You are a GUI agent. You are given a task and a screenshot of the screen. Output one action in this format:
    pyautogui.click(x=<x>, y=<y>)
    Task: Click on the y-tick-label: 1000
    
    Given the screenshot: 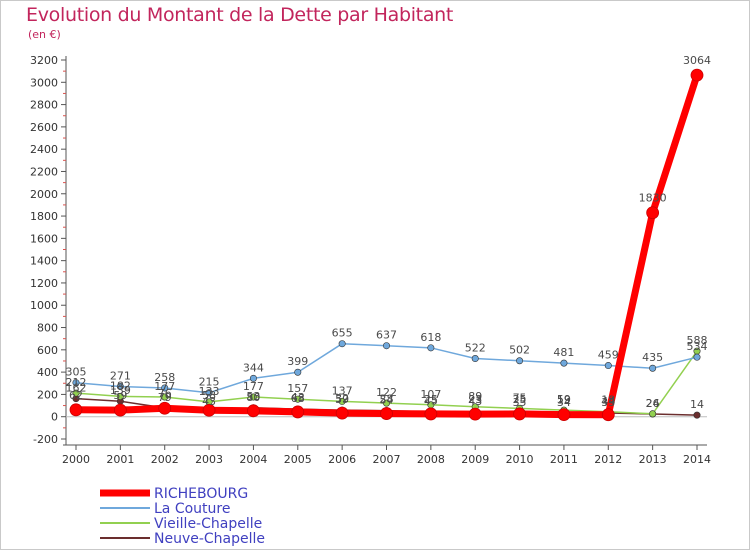 What is the action you would take?
    pyautogui.click(x=44, y=305)
    